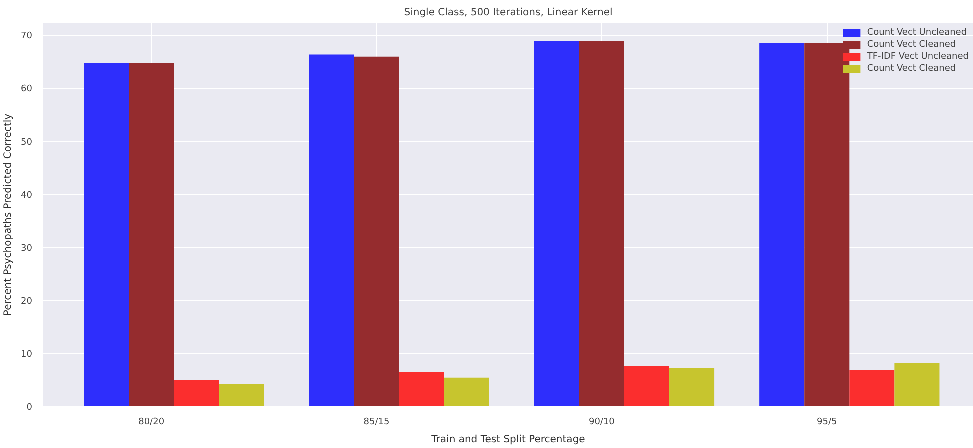  What do you see at coordinates (27, 37) in the screenshot?
I see `y-tick-label: 70` at bounding box center [27, 37].